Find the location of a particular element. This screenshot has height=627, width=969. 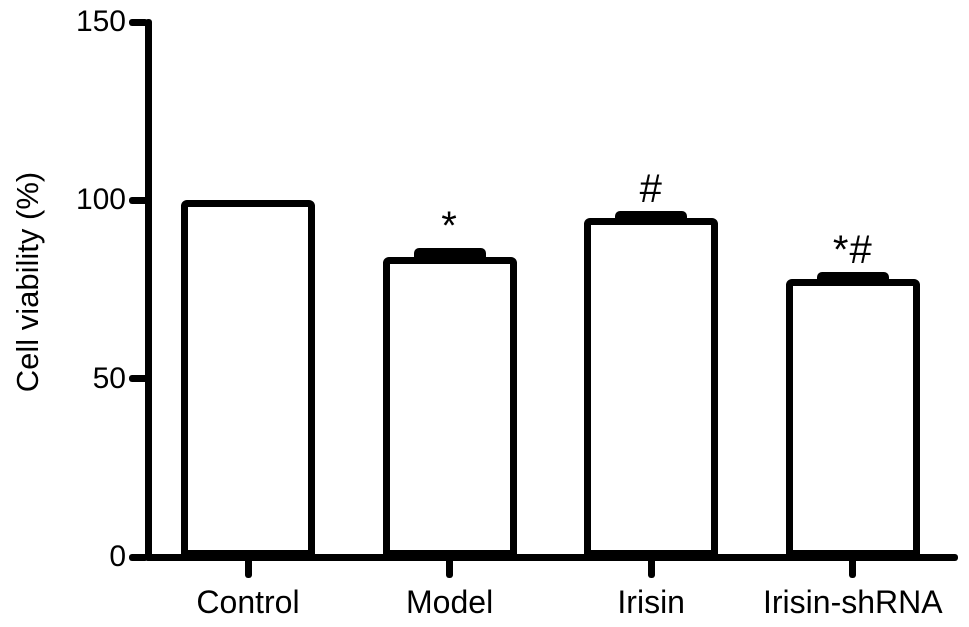

y-axis-line is located at coordinates (148, 289).